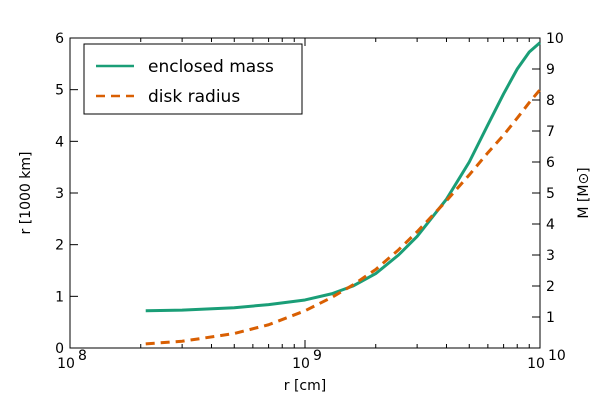  I want to click on y-right-tick-label: 7, so click(550, 132).